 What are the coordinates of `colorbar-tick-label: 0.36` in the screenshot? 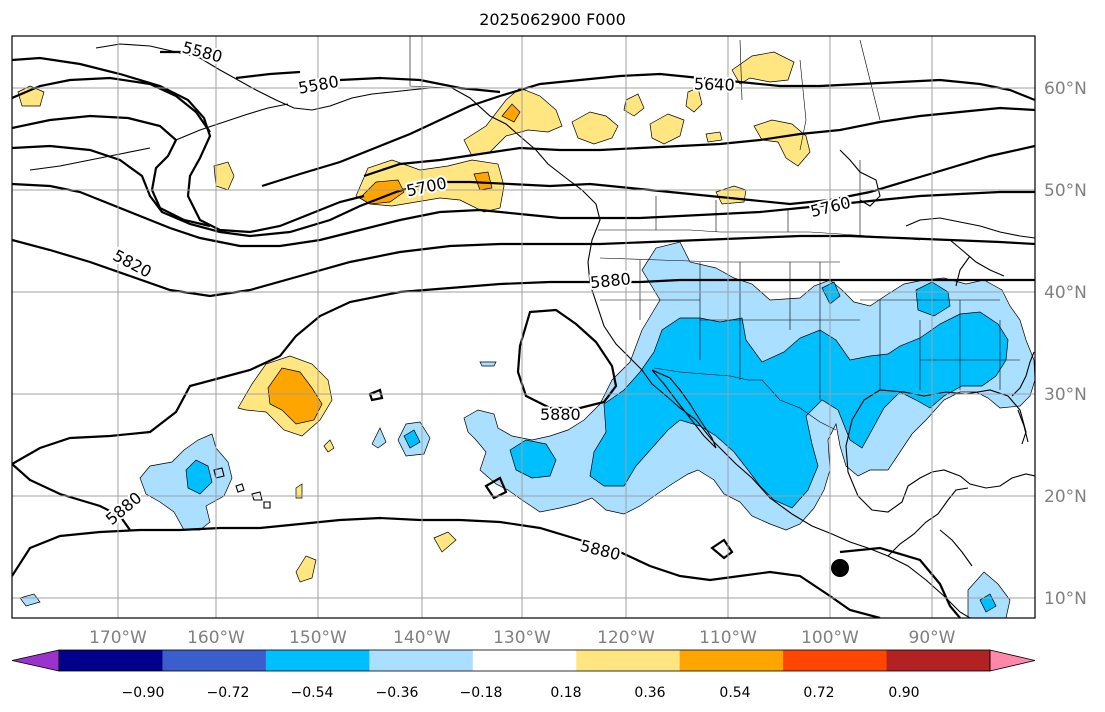 It's located at (649, 693).